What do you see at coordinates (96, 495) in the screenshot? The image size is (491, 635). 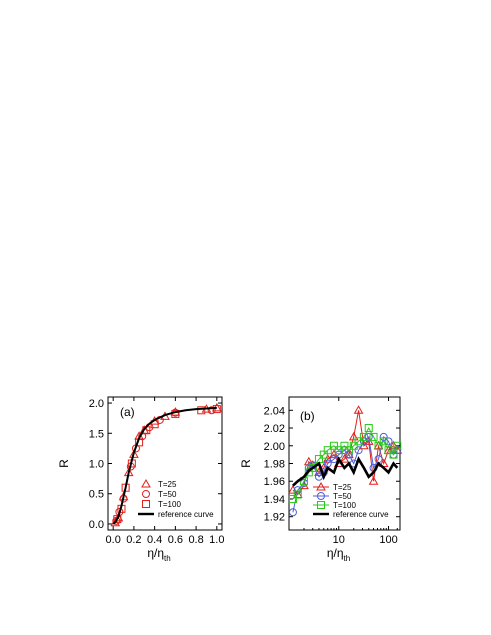 I see `y-tick-label: 0.5` at bounding box center [96, 495].